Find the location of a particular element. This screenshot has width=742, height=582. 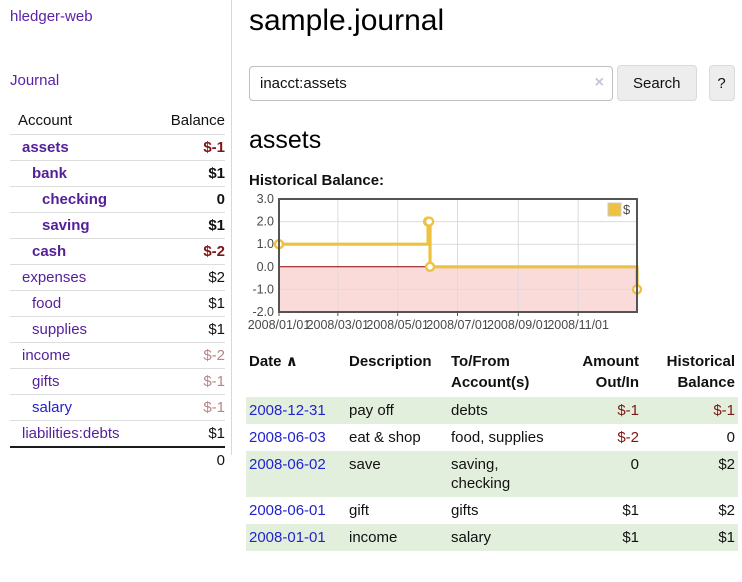

transaction-description: gift is located at coordinates (359, 510).